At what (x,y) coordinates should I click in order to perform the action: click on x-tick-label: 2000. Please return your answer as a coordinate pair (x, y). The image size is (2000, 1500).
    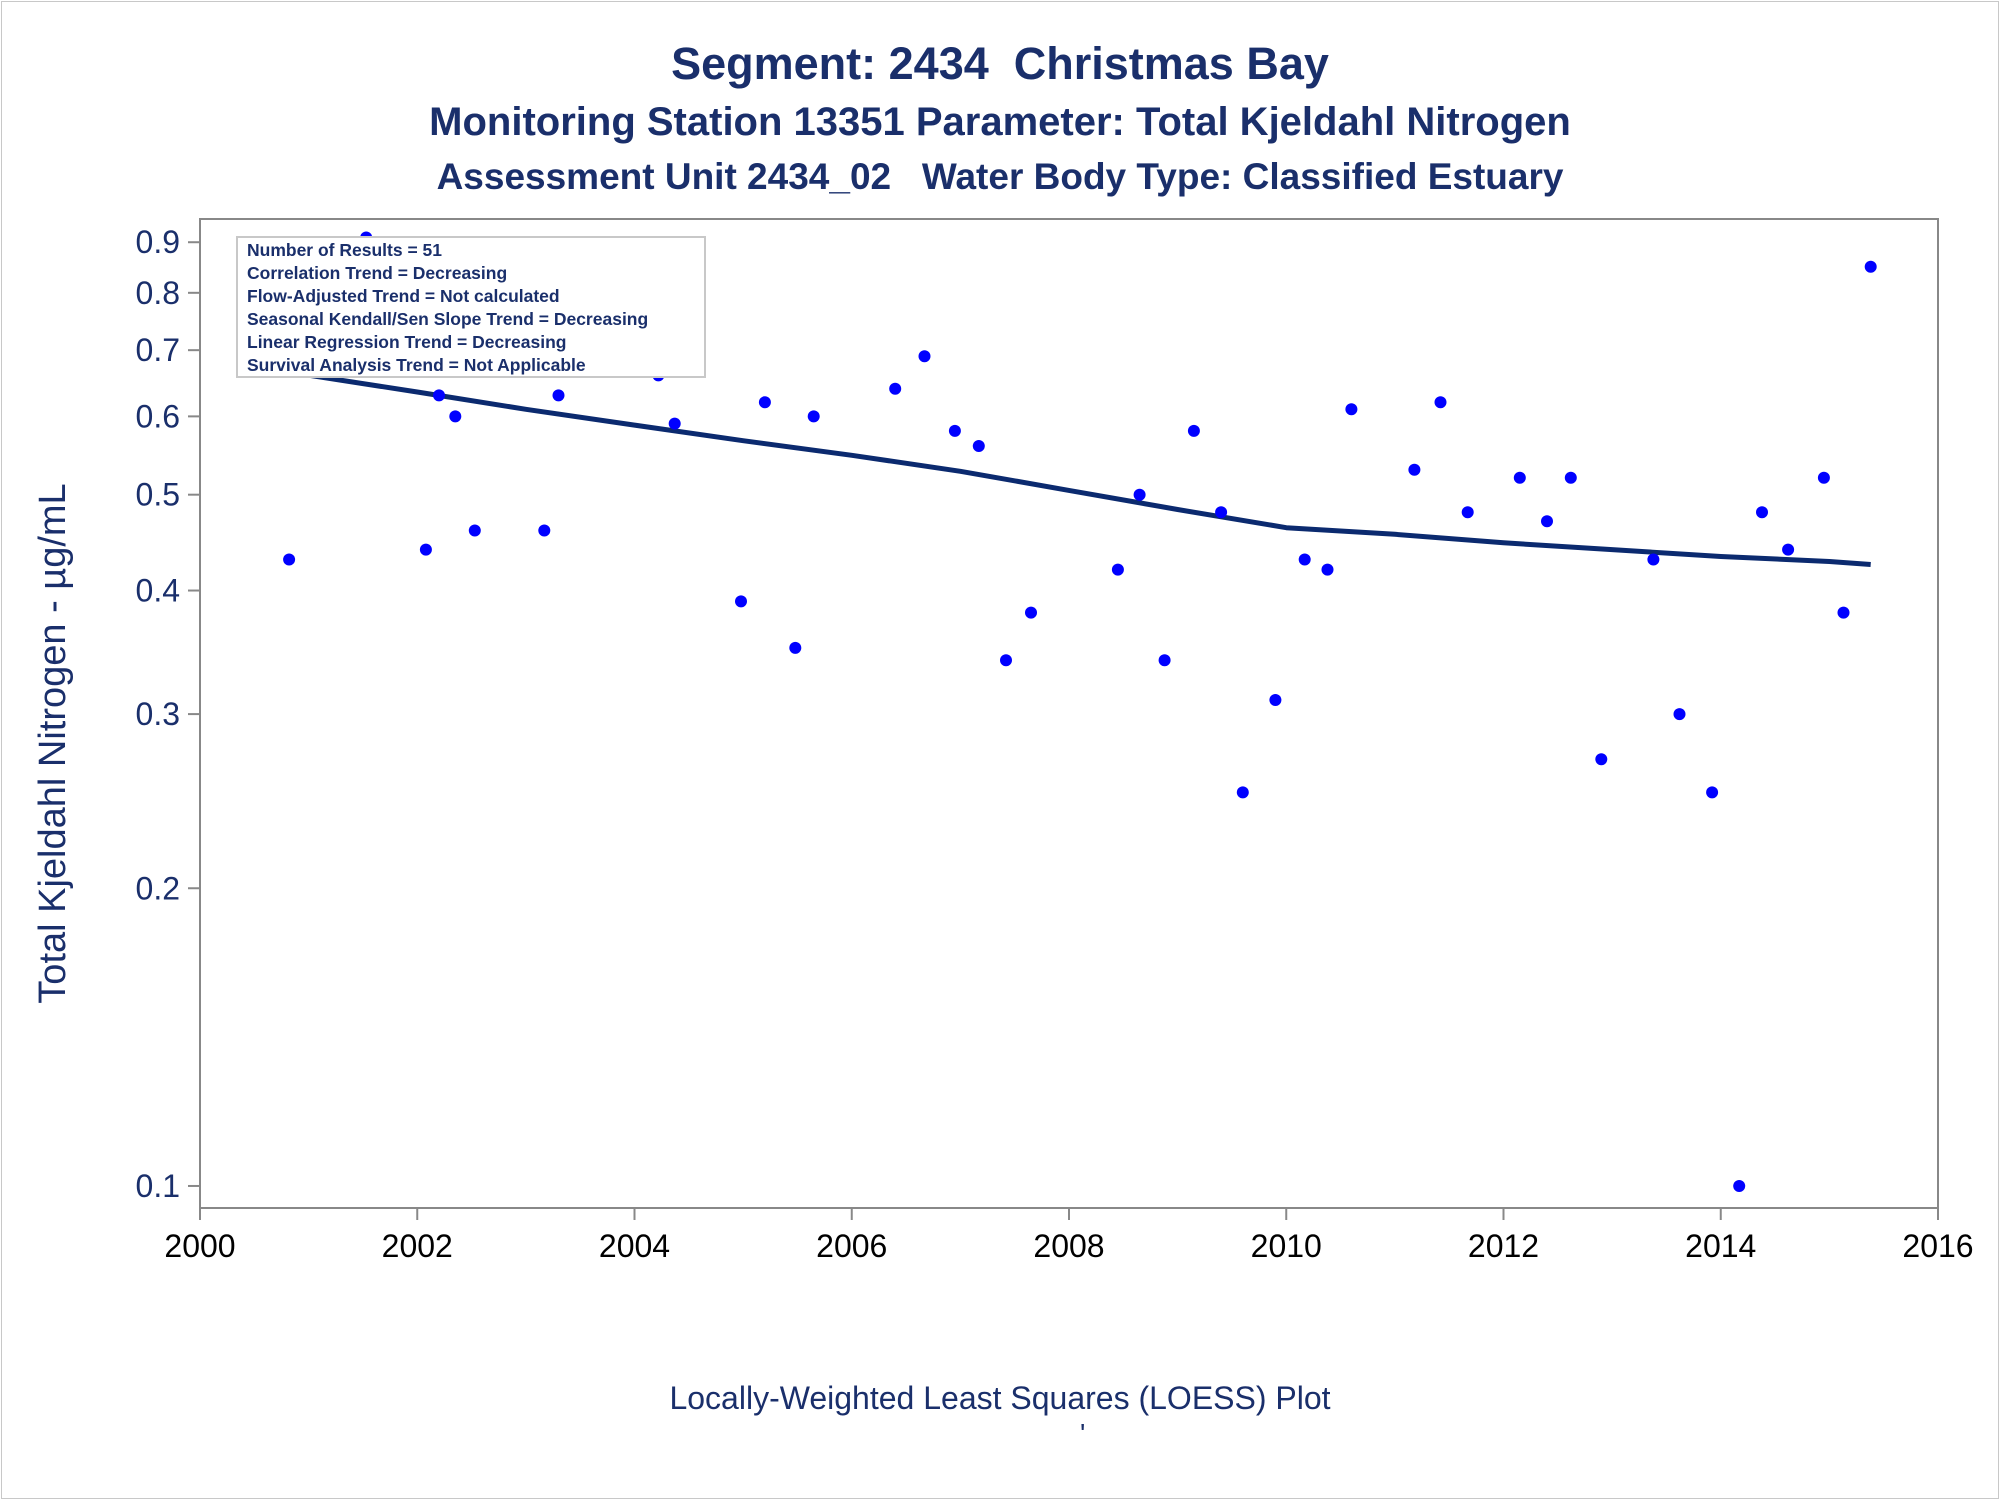
    Looking at the image, I should click on (199, 1246).